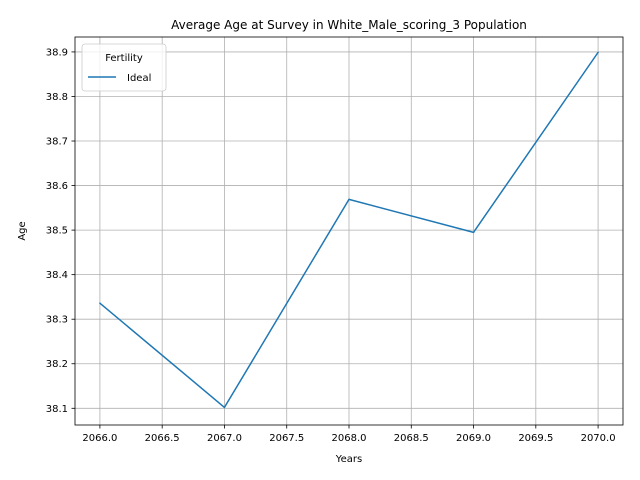 The width and height of the screenshot is (640, 480). Describe the element at coordinates (57, 275) in the screenshot. I see `y-tick-label: 38.4` at that location.